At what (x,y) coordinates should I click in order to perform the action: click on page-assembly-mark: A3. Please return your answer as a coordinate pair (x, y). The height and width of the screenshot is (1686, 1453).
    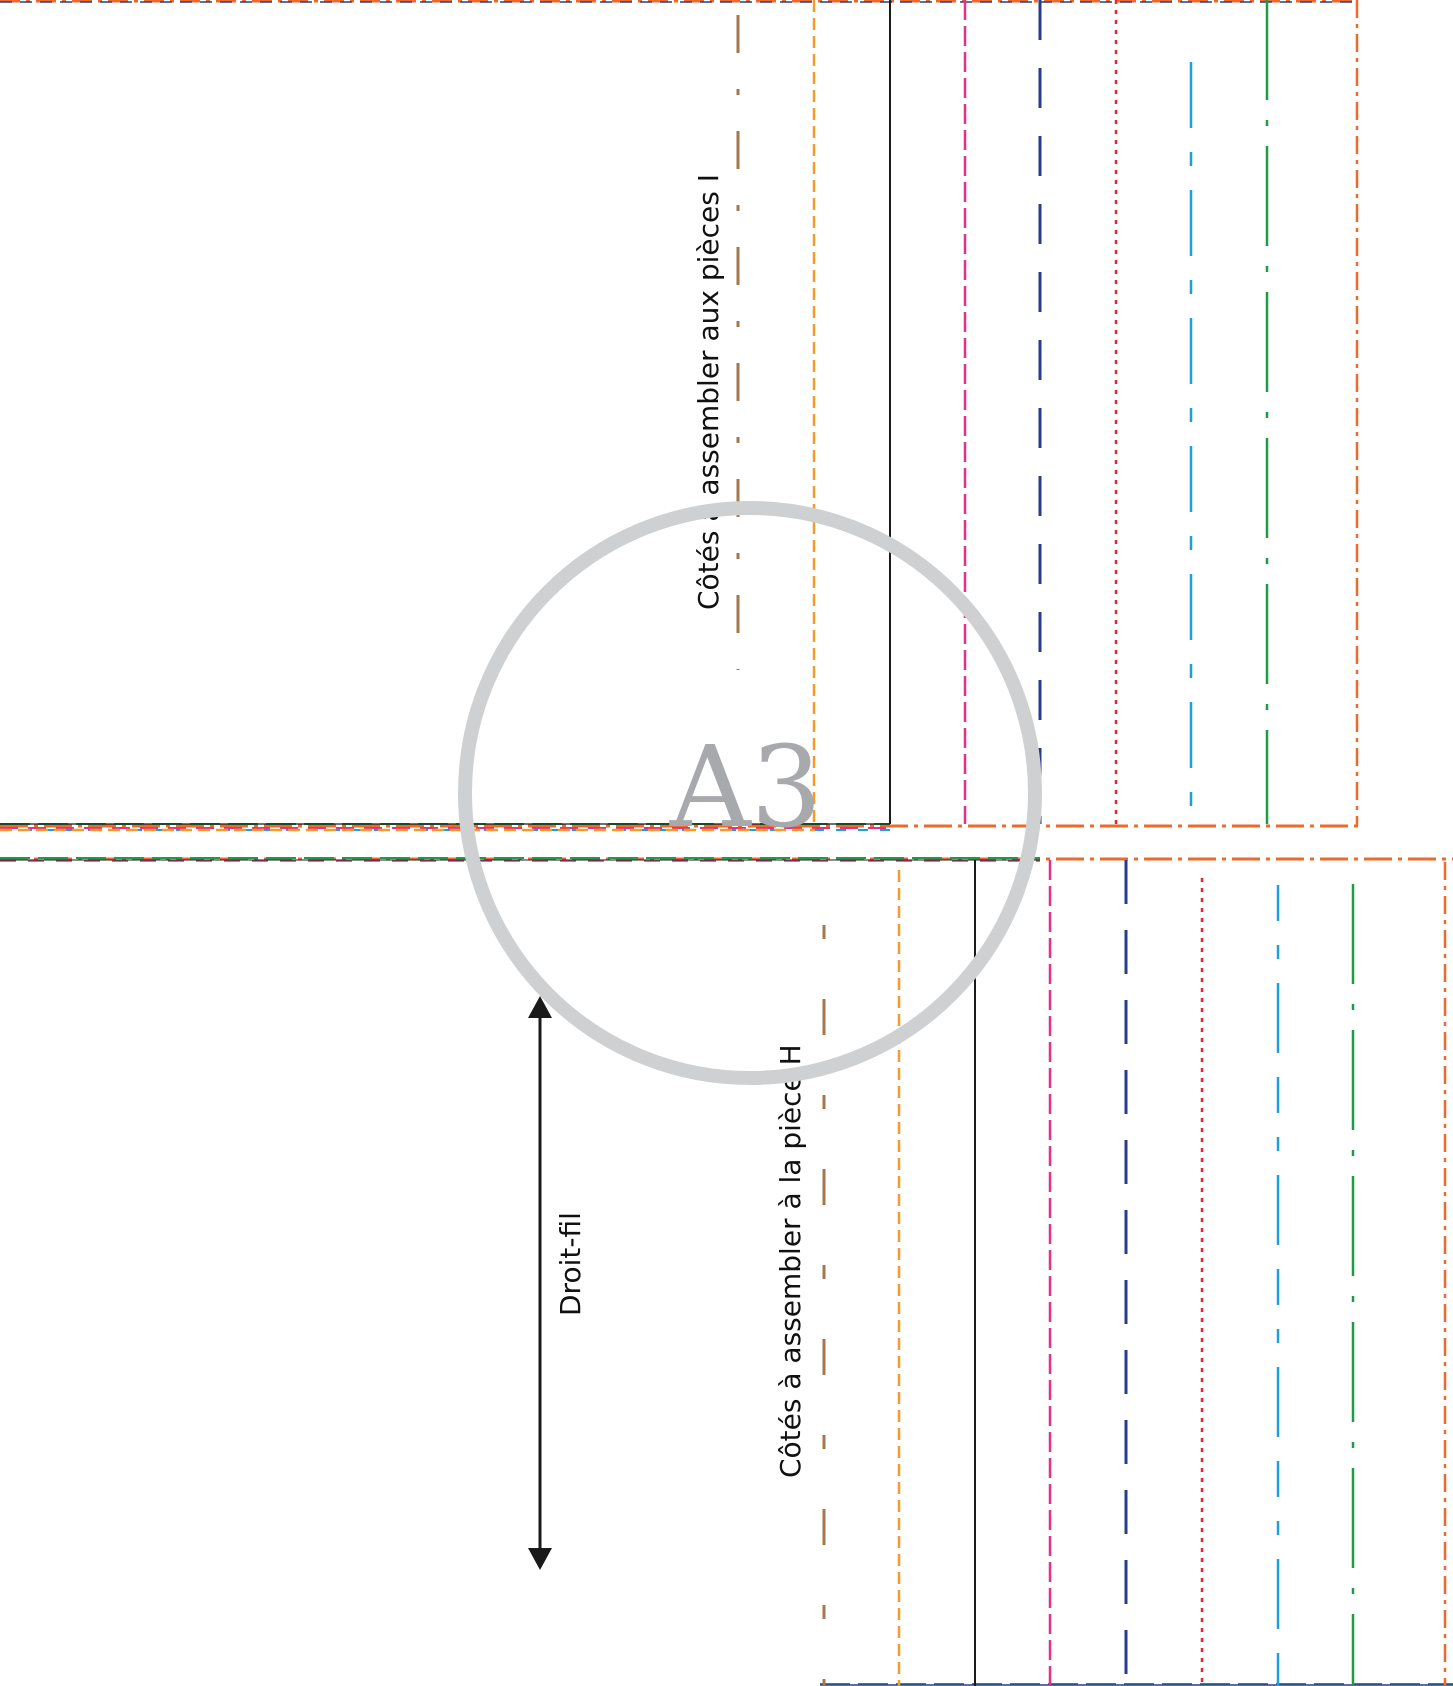
    Looking at the image, I should click on (750, 793).